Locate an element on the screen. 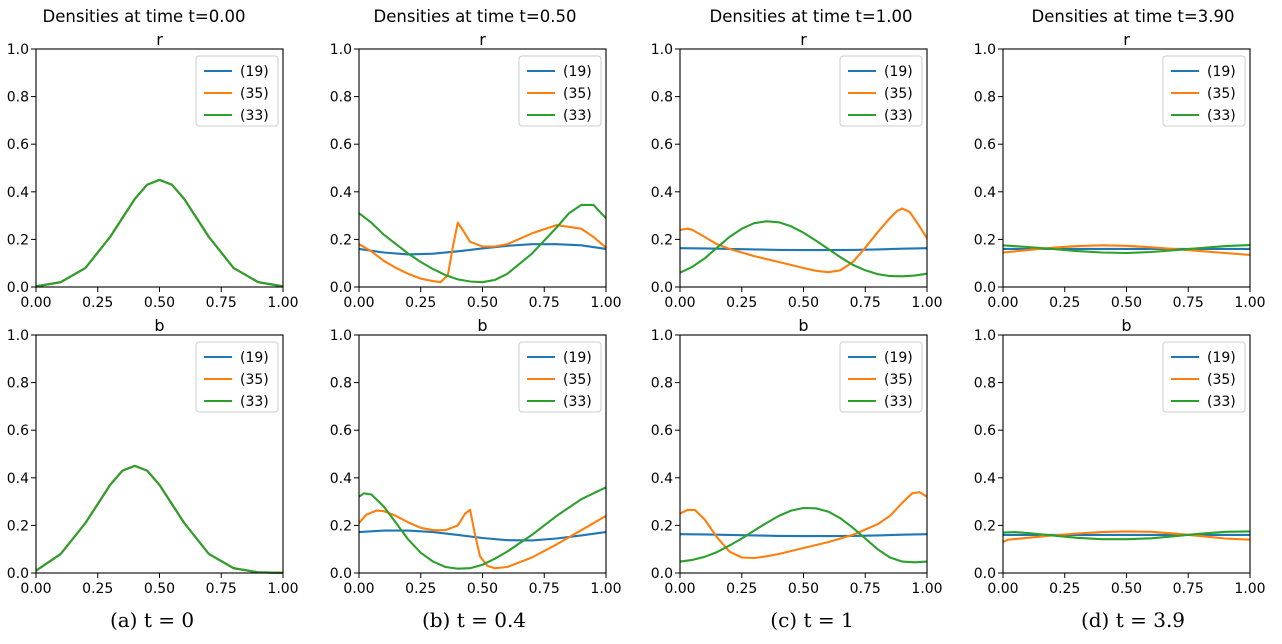 This screenshot has width=1282, height=644. legend: (19) (35) (33) is located at coordinates (237, 91).